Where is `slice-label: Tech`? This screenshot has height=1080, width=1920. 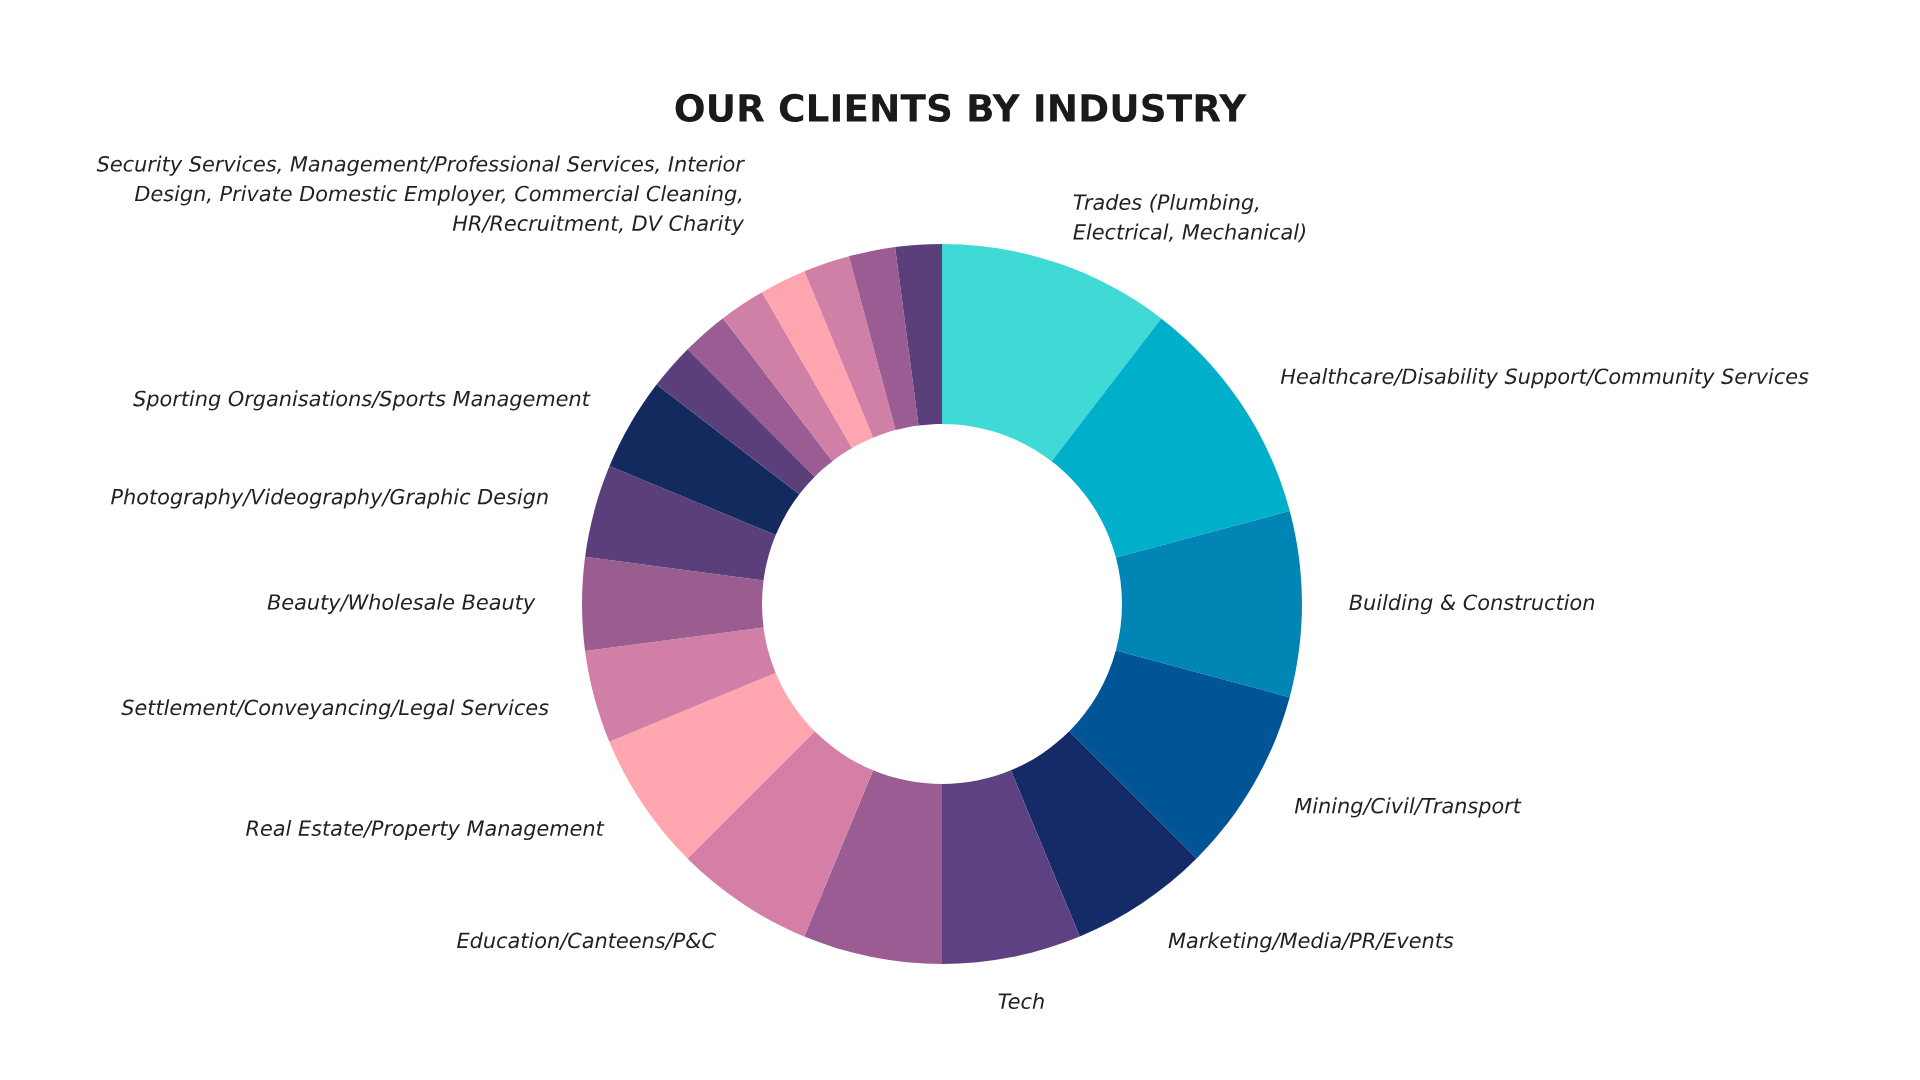 slice-label: Tech is located at coordinates (1021, 1001).